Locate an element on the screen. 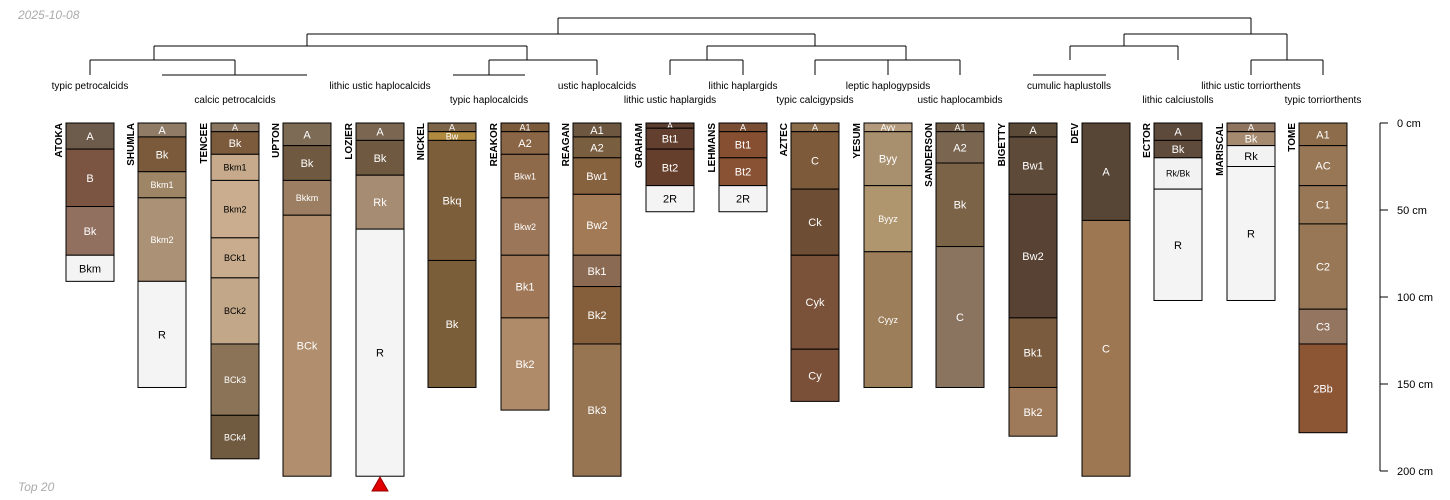  horizon-label: BCk is located at coordinates (307, 347).